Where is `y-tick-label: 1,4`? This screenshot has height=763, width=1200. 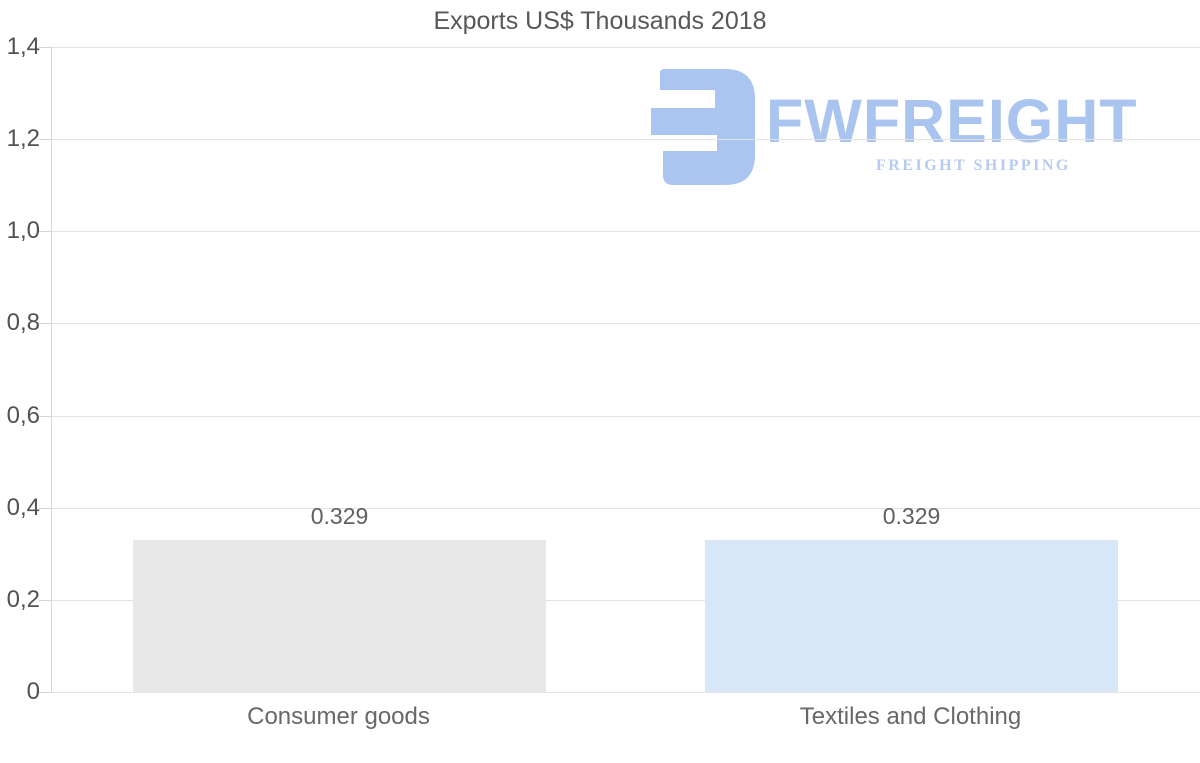
y-tick-label: 1,4 is located at coordinates (23, 46).